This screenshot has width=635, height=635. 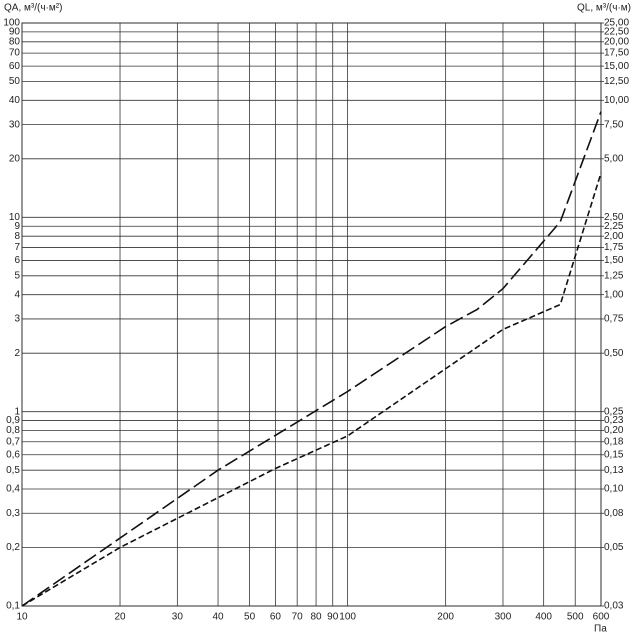 What do you see at coordinates (15, 32) in the screenshot?
I see `y-tick-label: 90` at bounding box center [15, 32].